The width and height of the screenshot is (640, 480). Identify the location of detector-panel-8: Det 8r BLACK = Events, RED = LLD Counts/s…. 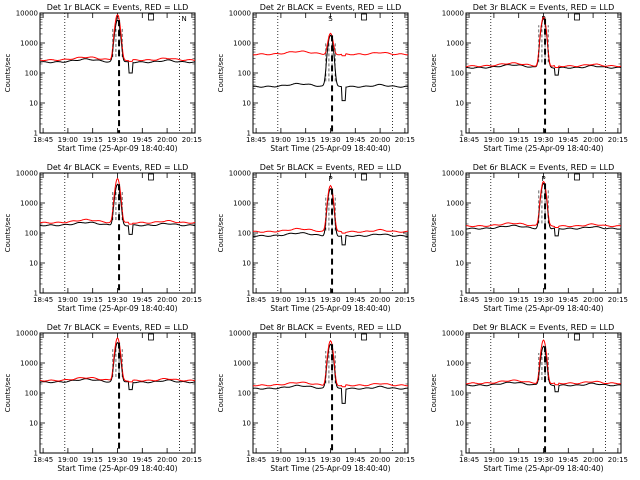
(316, 398).